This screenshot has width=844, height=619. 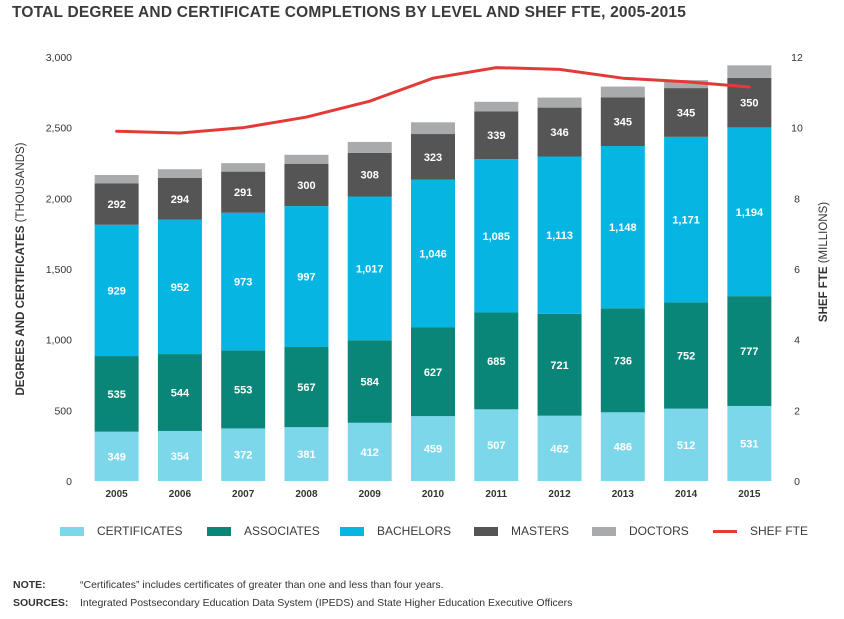 I want to click on bar-masters-2008, so click(x=306, y=185).